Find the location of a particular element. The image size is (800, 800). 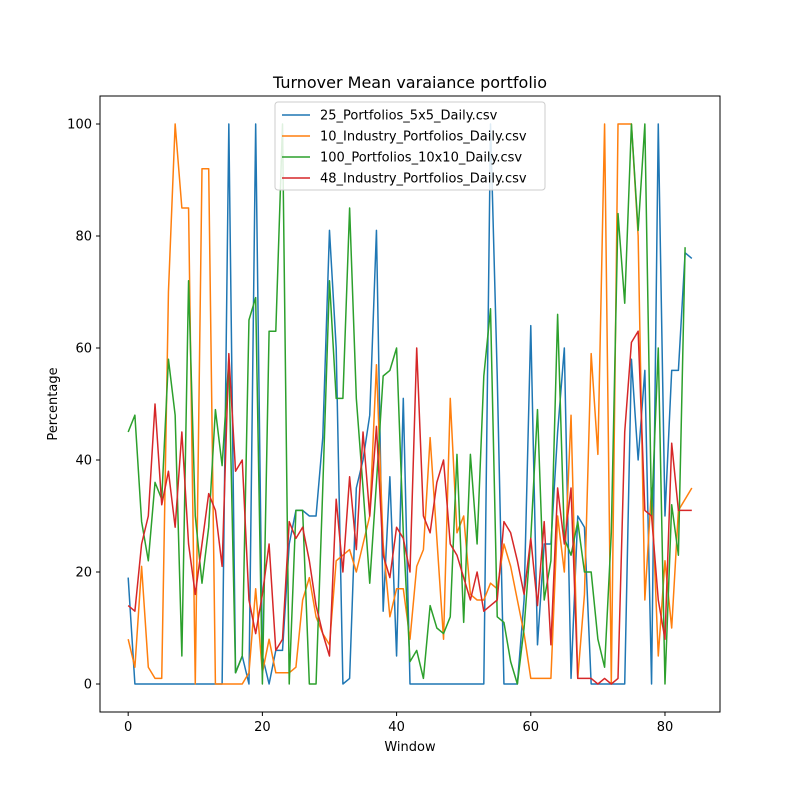

legend-box is located at coordinates (410, 146).